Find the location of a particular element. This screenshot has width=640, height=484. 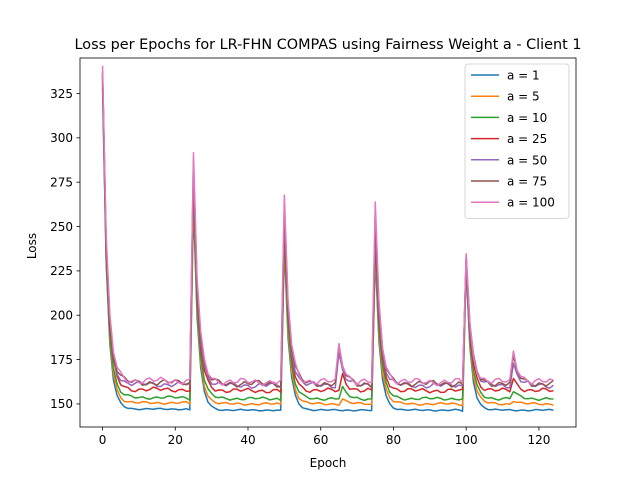

y-tick-label: 250 is located at coordinates (61, 227).